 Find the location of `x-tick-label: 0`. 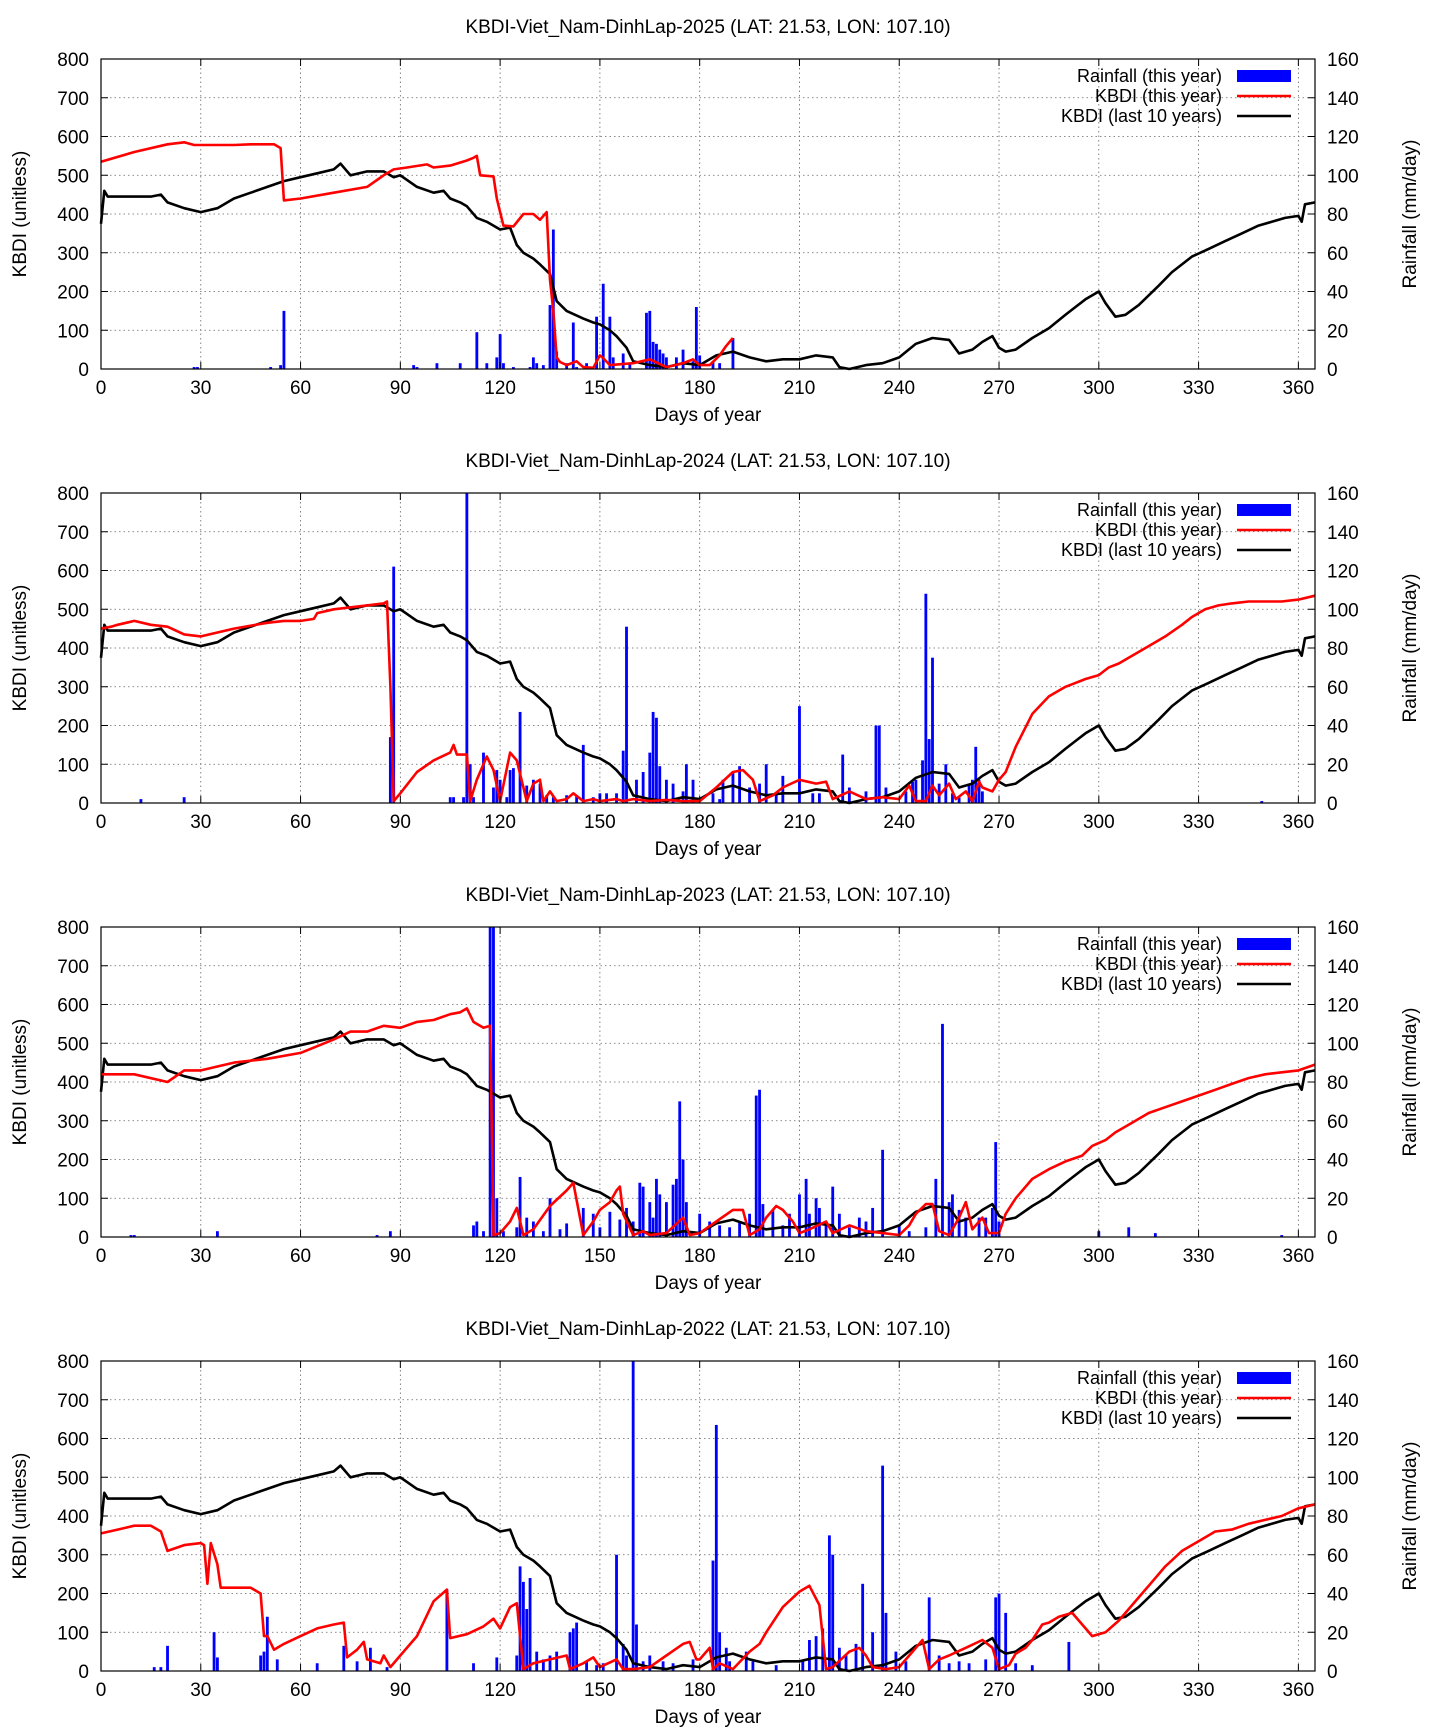

x-tick-label: 0 is located at coordinates (101, 388).